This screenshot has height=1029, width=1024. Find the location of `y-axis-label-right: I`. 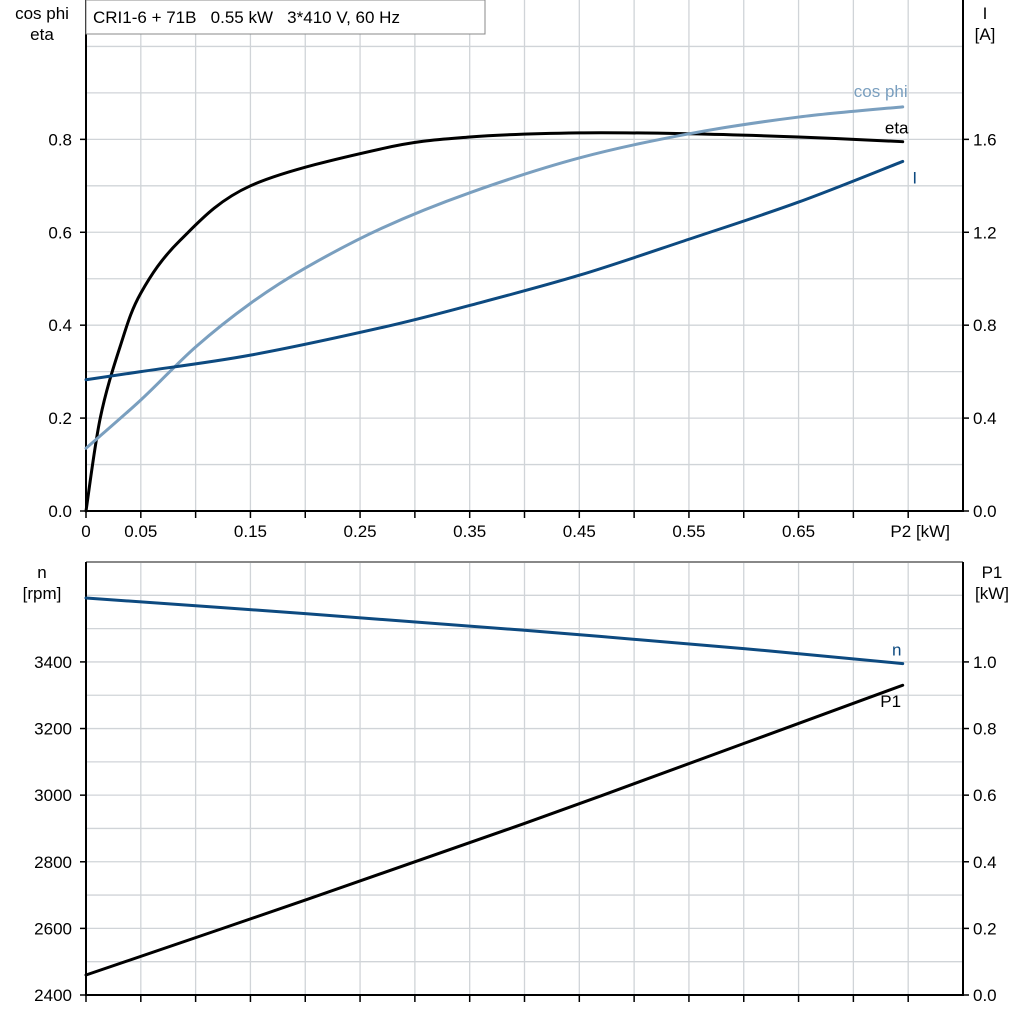

y-axis-label-right: I is located at coordinates (985, 13).